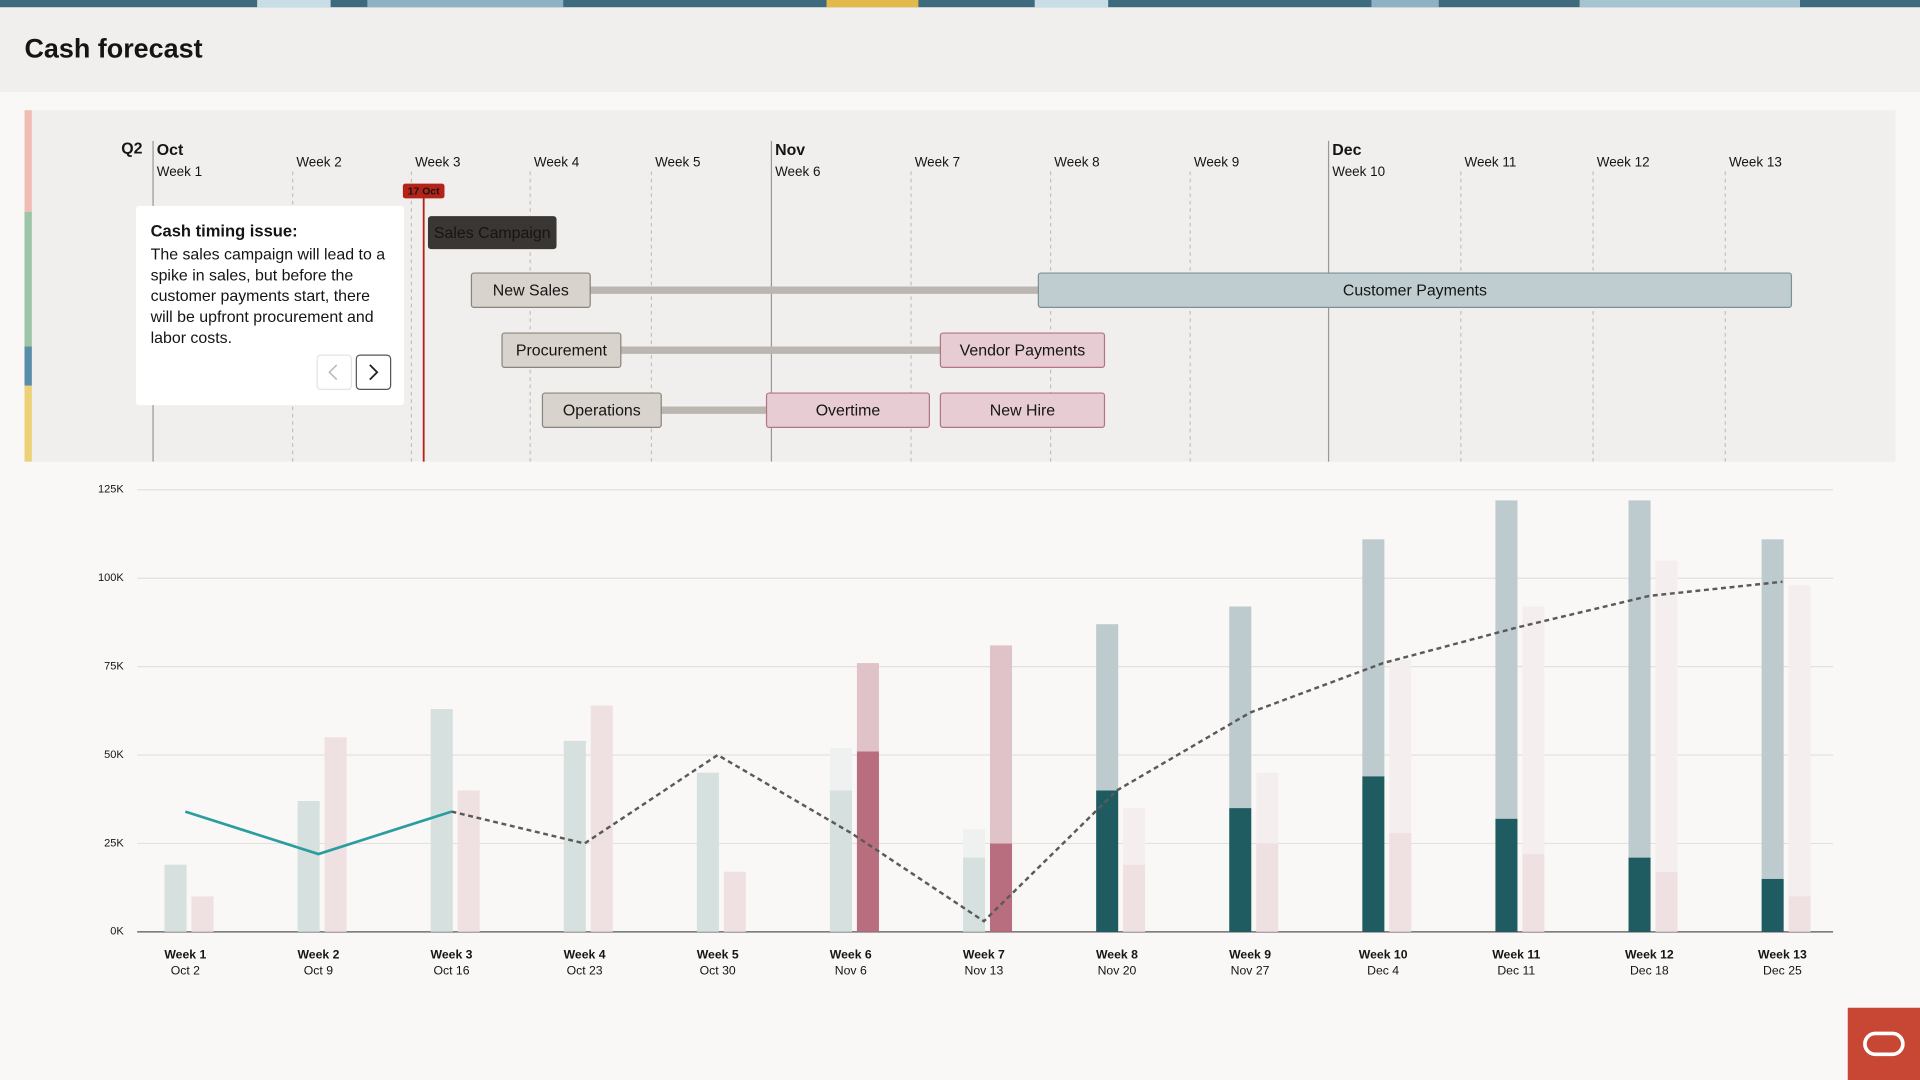  What do you see at coordinates (185, 970) in the screenshot?
I see `x-date-label: Oct 2` at bounding box center [185, 970].